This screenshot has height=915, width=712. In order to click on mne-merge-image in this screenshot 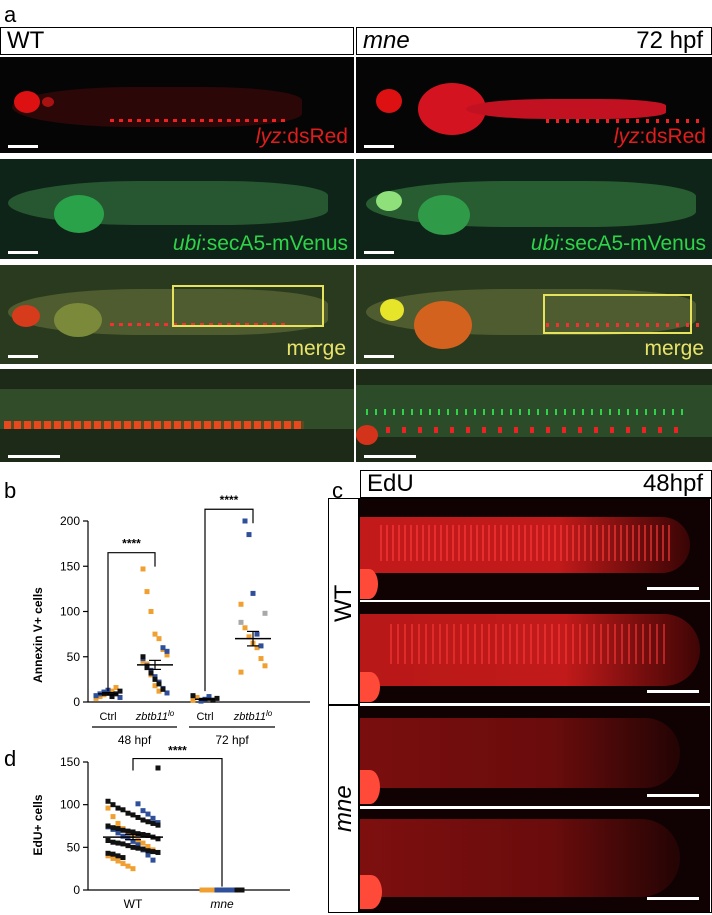, I will do `click(534, 314)`.